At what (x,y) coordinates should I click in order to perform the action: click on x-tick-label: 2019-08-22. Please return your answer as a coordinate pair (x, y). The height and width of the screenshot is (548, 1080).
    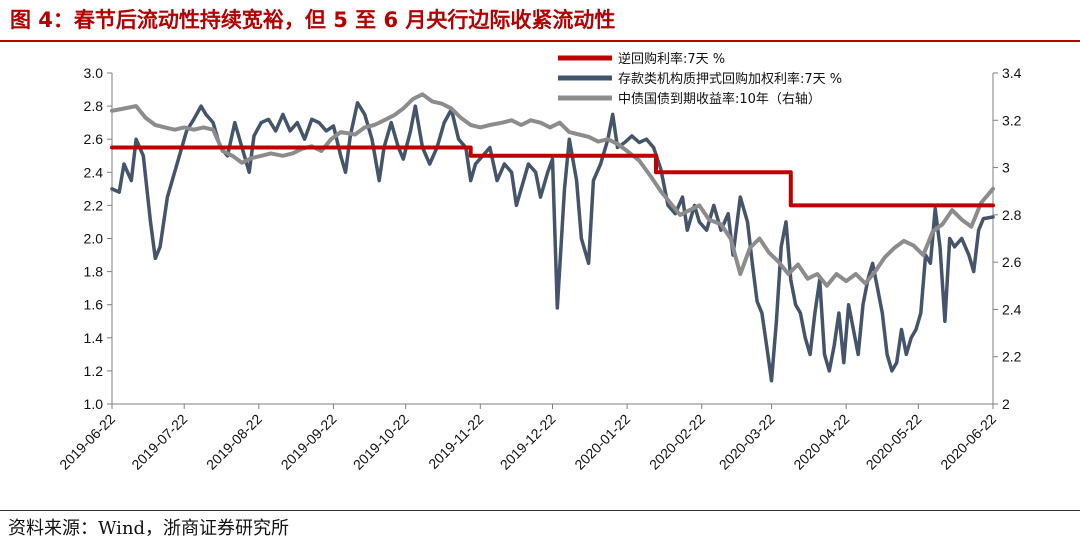
    Looking at the image, I should click on (234, 442).